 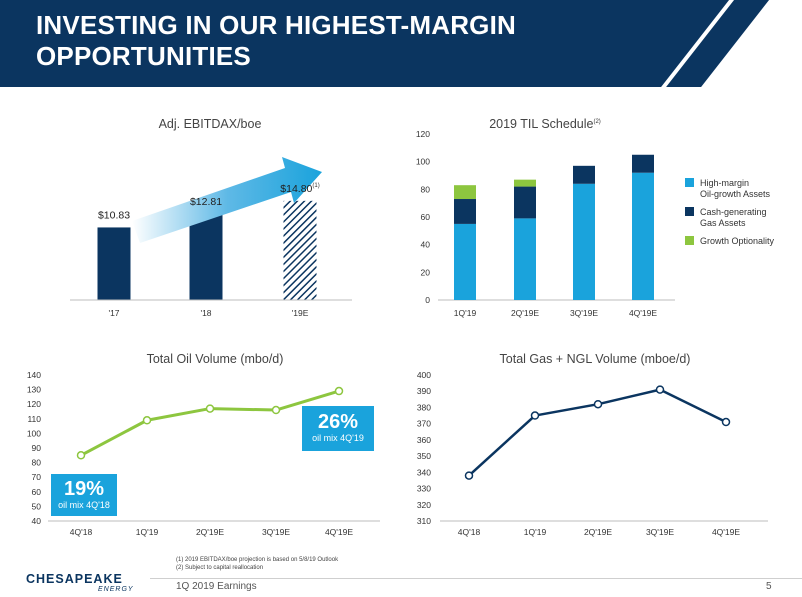 I want to click on oil-mix-4q19-label: oil mix 4Q'19, so click(x=338, y=438).